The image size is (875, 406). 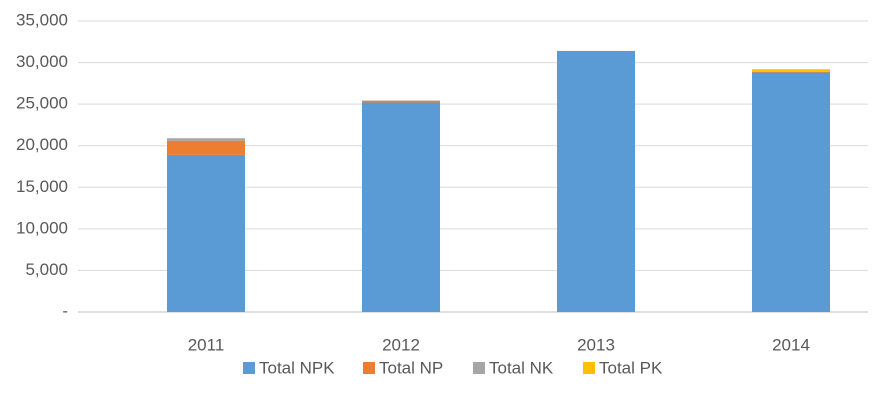 I want to click on y-tick-label: 20,000, so click(x=42, y=144).